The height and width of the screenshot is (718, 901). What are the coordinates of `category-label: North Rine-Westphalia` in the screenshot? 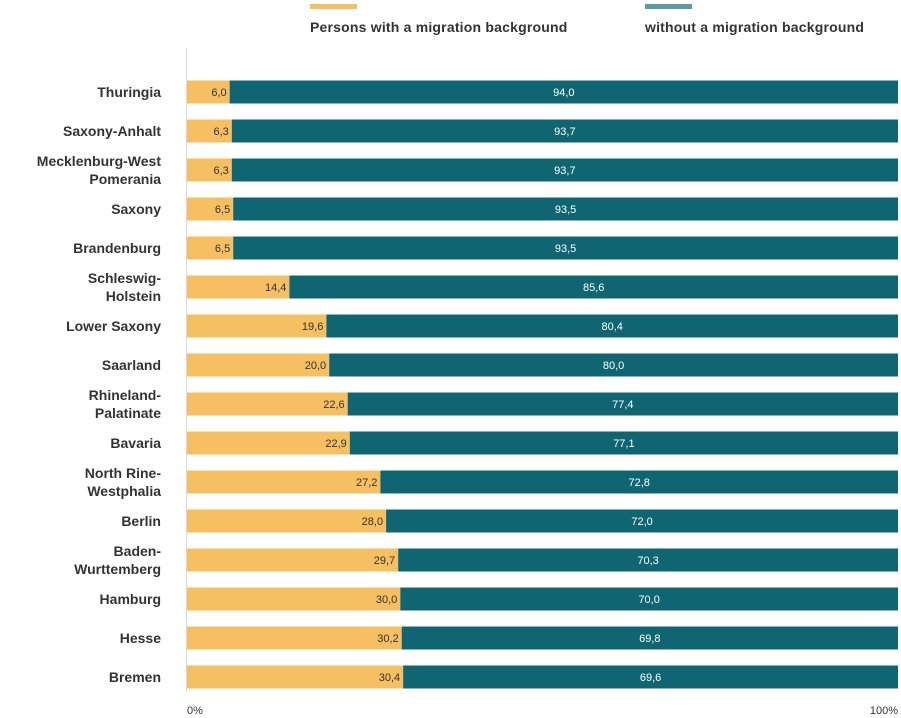 It's located at (123, 482).